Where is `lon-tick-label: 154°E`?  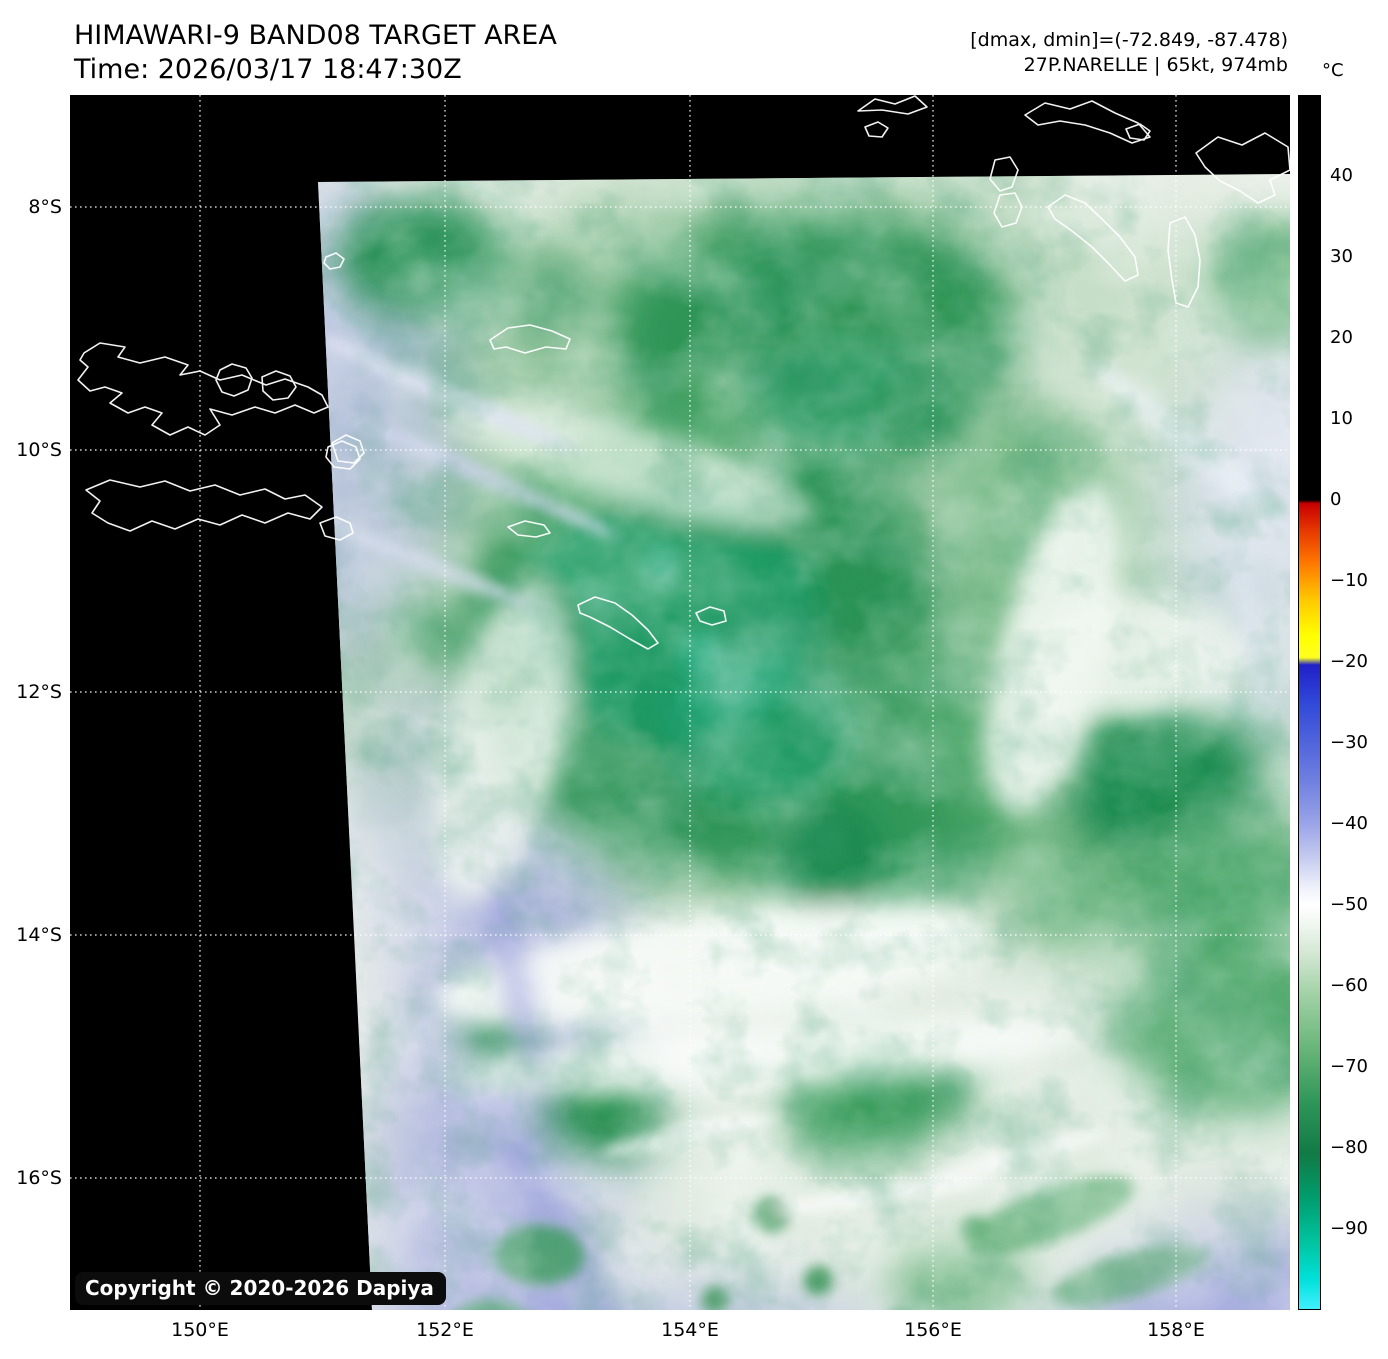 lon-tick-label: 154°E is located at coordinates (690, 1330).